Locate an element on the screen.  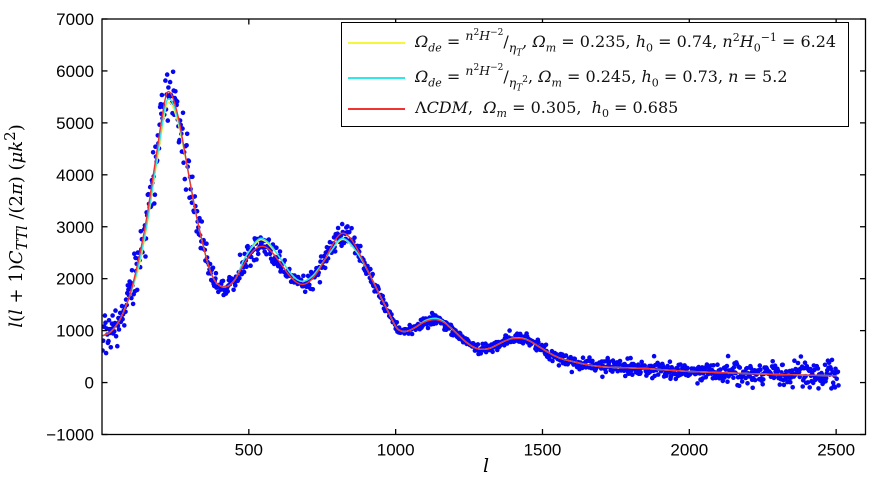
y-tick-label: 0 is located at coordinates (89, 383).